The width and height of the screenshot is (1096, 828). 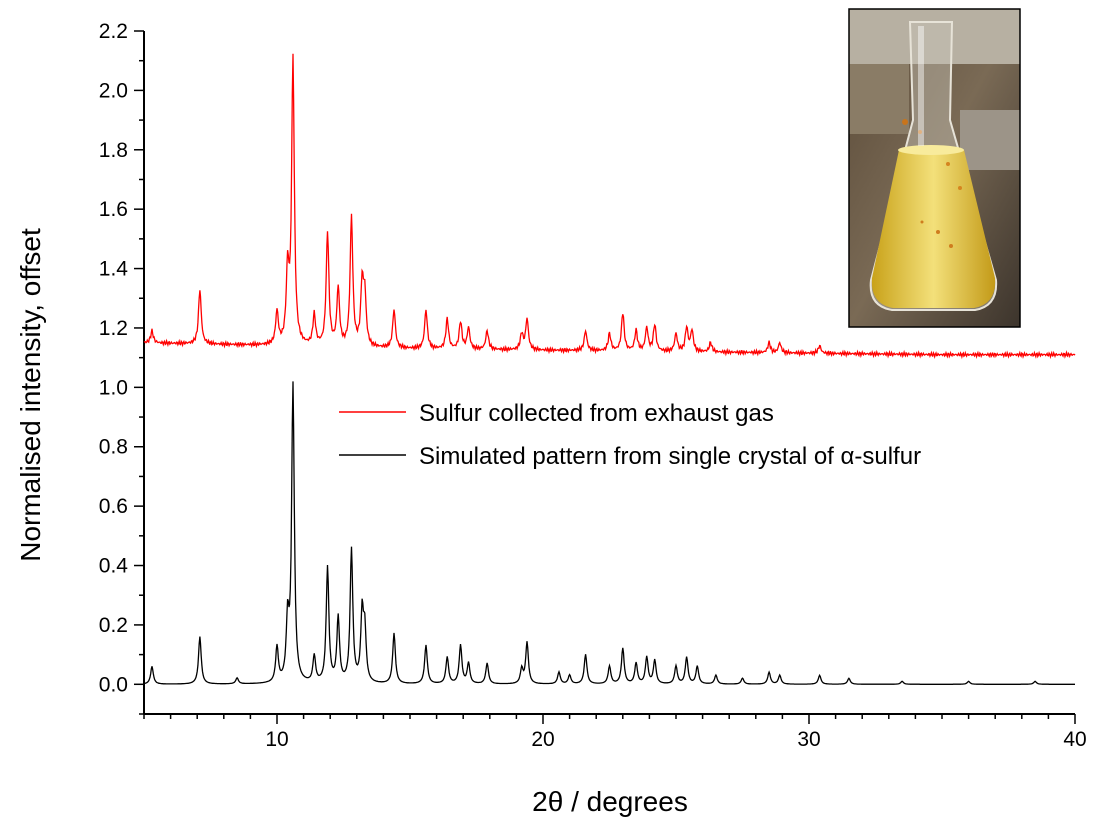 I want to click on x-tick-label: 30, so click(x=808, y=739).